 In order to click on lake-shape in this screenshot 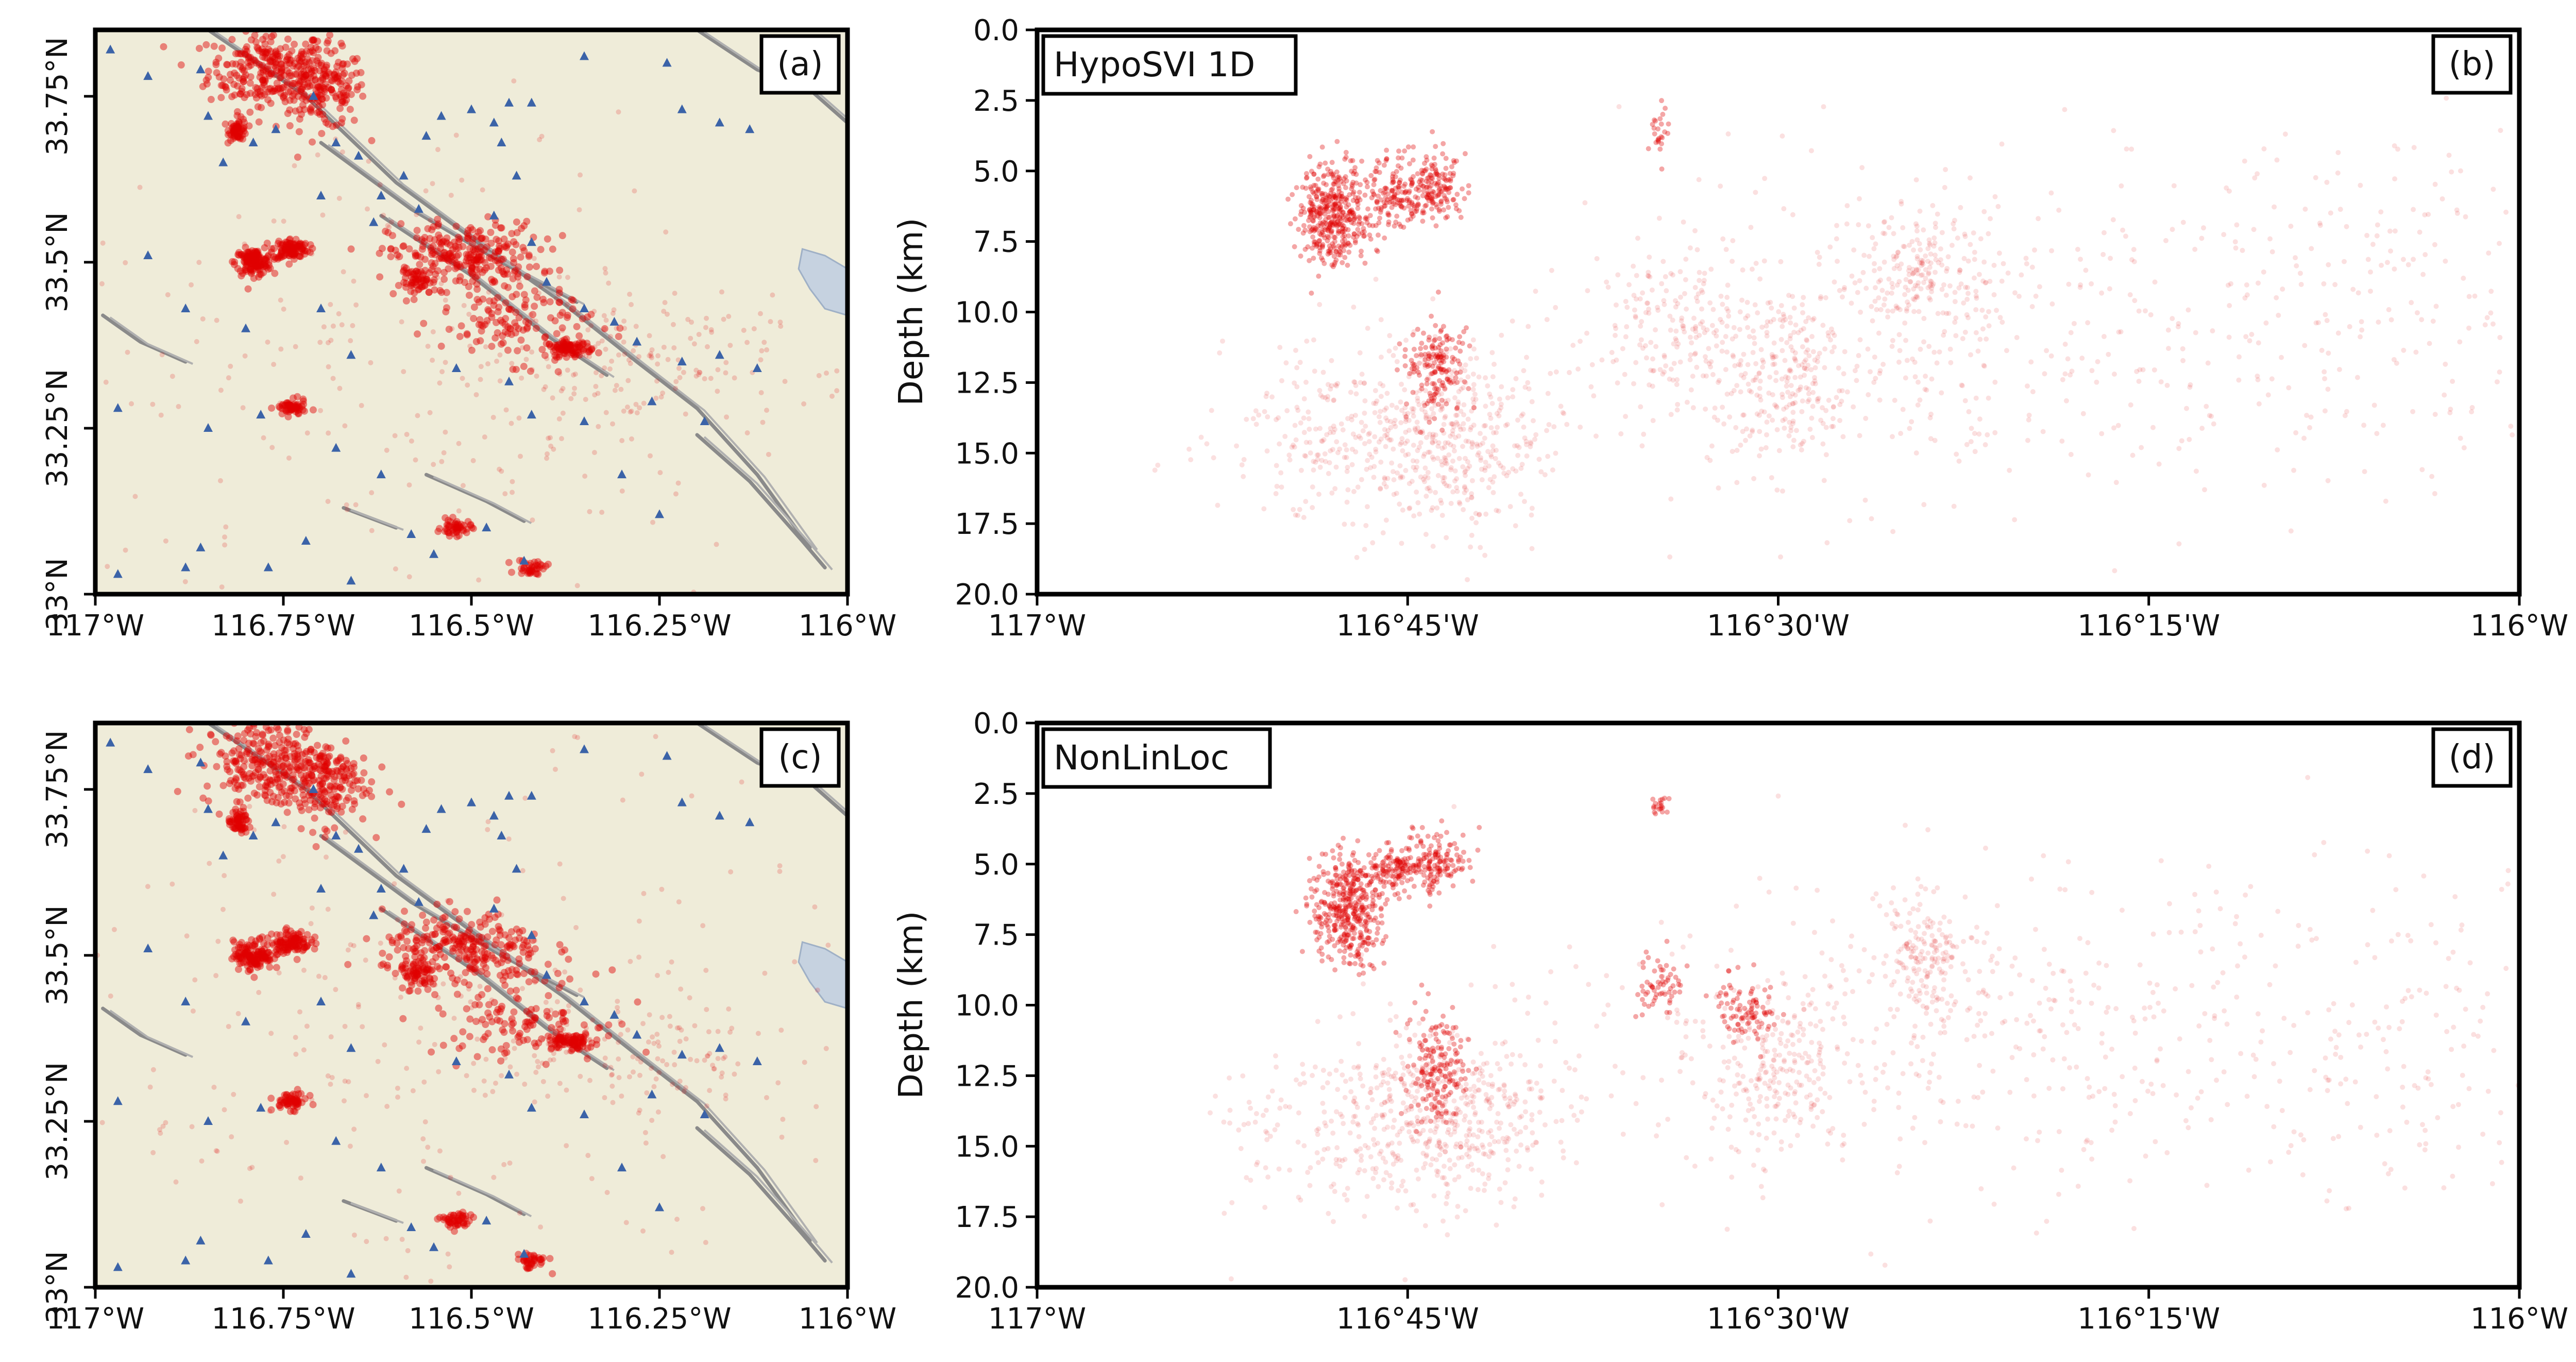, I will do `click(823, 282)`.